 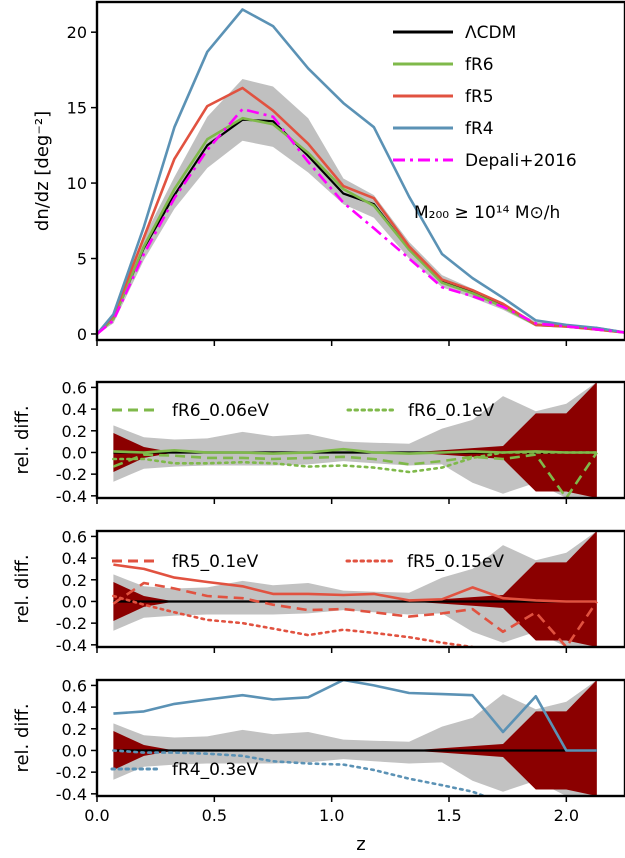 I want to click on legend-label: fR4_0.3eV, so click(x=215, y=770).